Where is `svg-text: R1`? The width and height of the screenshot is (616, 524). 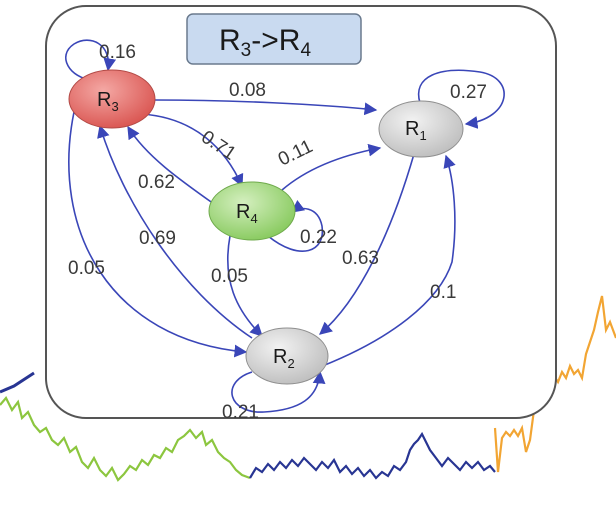 svg-text: R1 is located at coordinates (416, 130).